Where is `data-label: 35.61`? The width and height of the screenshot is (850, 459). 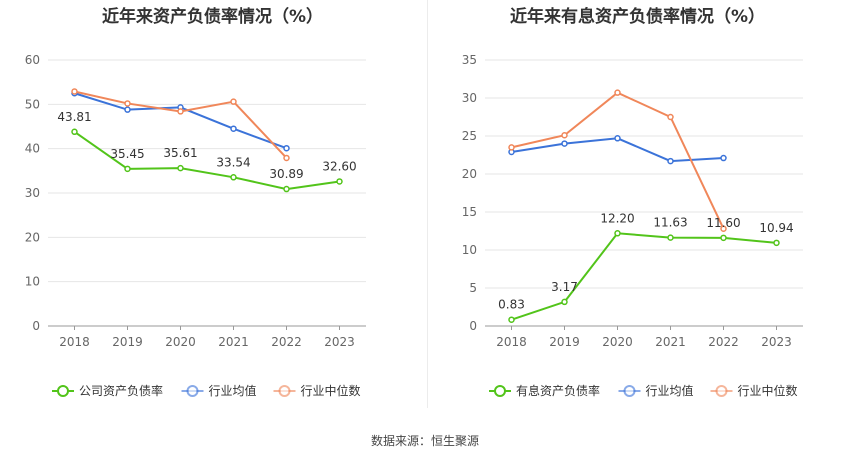
data-label: 35.61 is located at coordinates (180, 153).